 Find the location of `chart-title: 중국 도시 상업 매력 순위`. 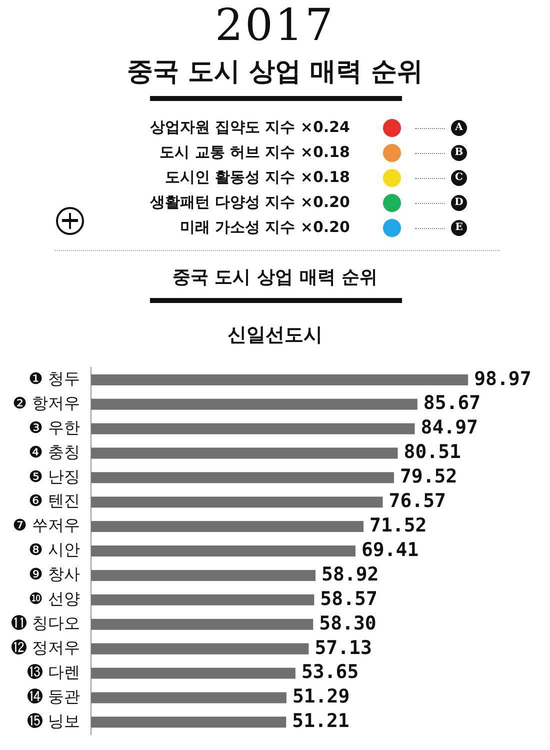

chart-title: 중국 도시 상업 매력 순위 is located at coordinates (275, 72).